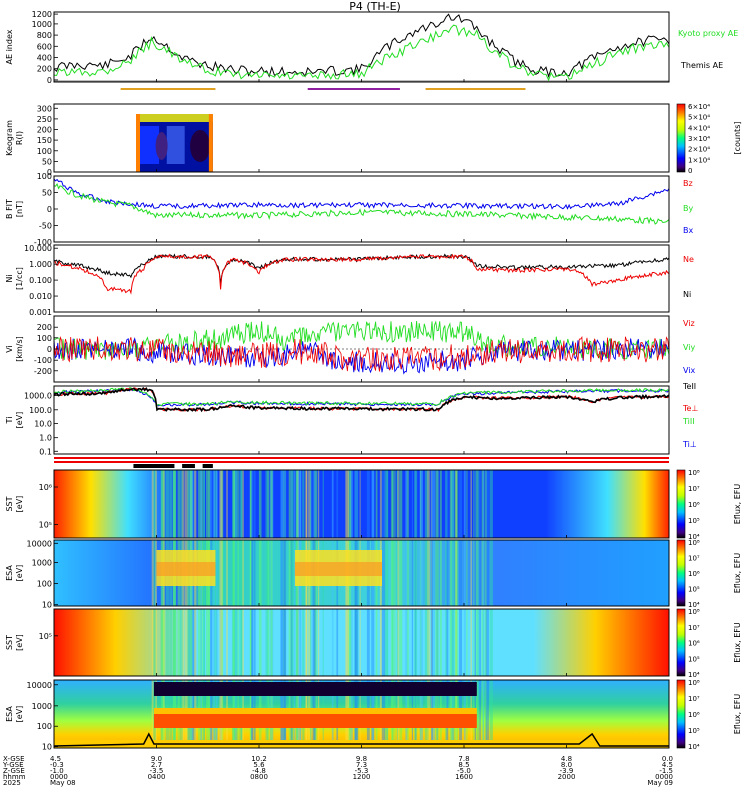 This screenshot has height=800, width=750. Describe the element at coordinates (44, 327) in the screenshot. I see `y-tick-label: 200` at that location.